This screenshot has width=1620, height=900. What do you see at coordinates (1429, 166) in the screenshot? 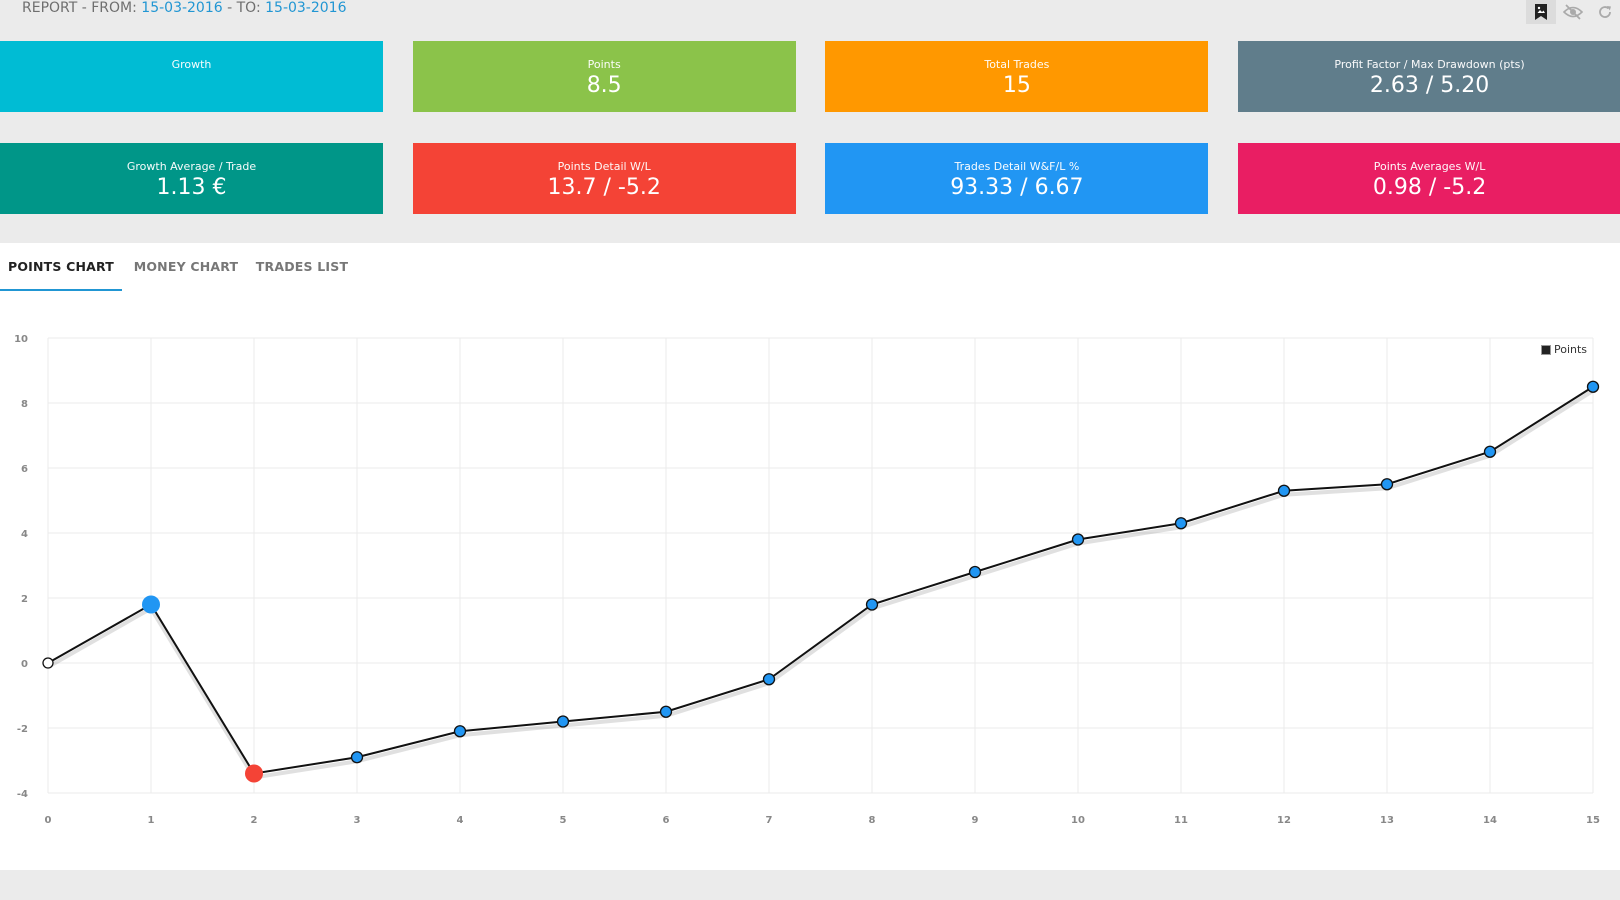
I see `card-label: Points Averages W/L` at bounding box center [1429, 166].